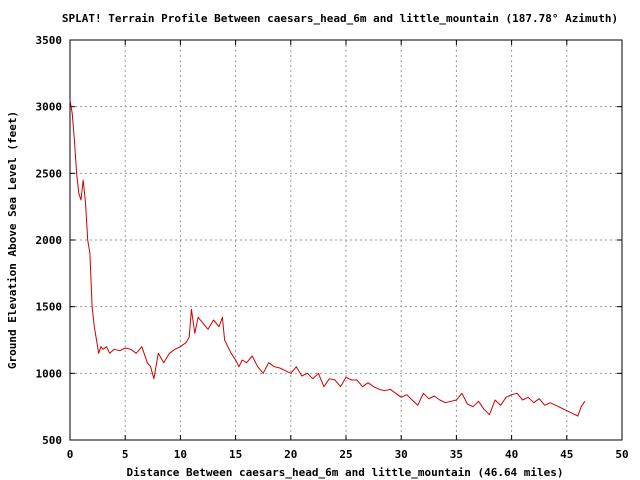 This screenshot has width=640, height=480. What do you see at coordinates (511, 454) in the screenshot?
I see `x-tick-label: 40` at bounding box center [511, 454].